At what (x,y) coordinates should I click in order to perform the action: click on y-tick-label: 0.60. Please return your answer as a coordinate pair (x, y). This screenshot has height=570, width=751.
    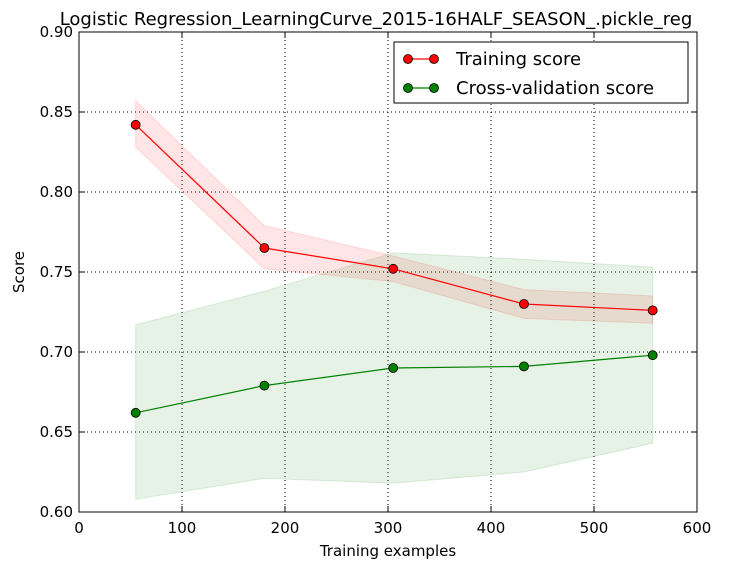
    Looking at the image, I should click on (56, 512).